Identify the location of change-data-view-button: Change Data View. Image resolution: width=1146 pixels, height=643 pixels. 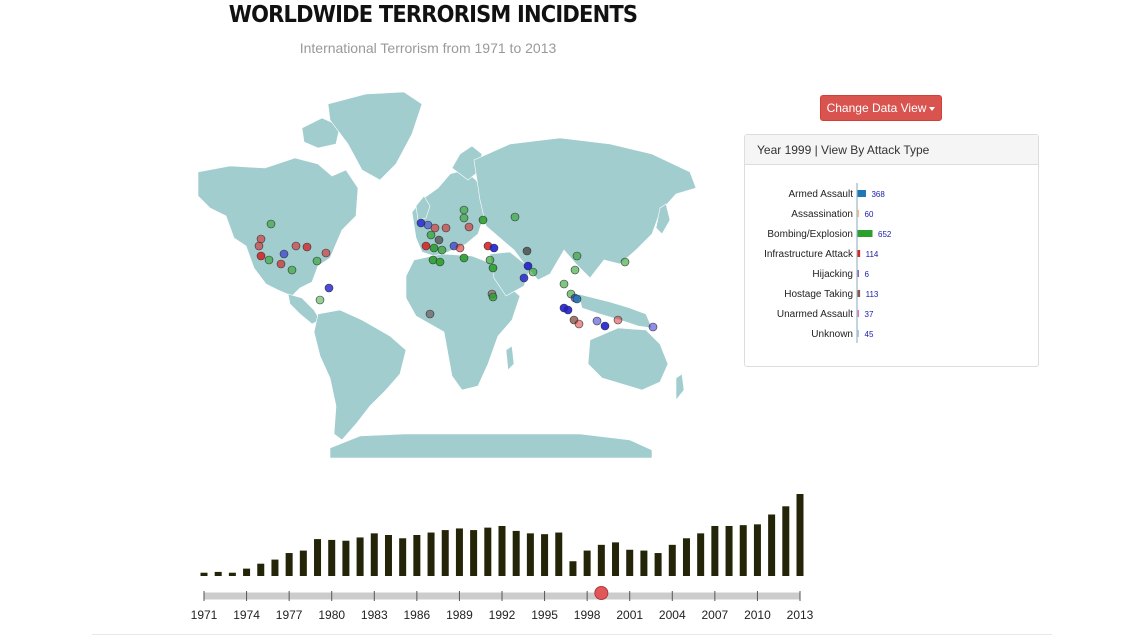
(881, 108).